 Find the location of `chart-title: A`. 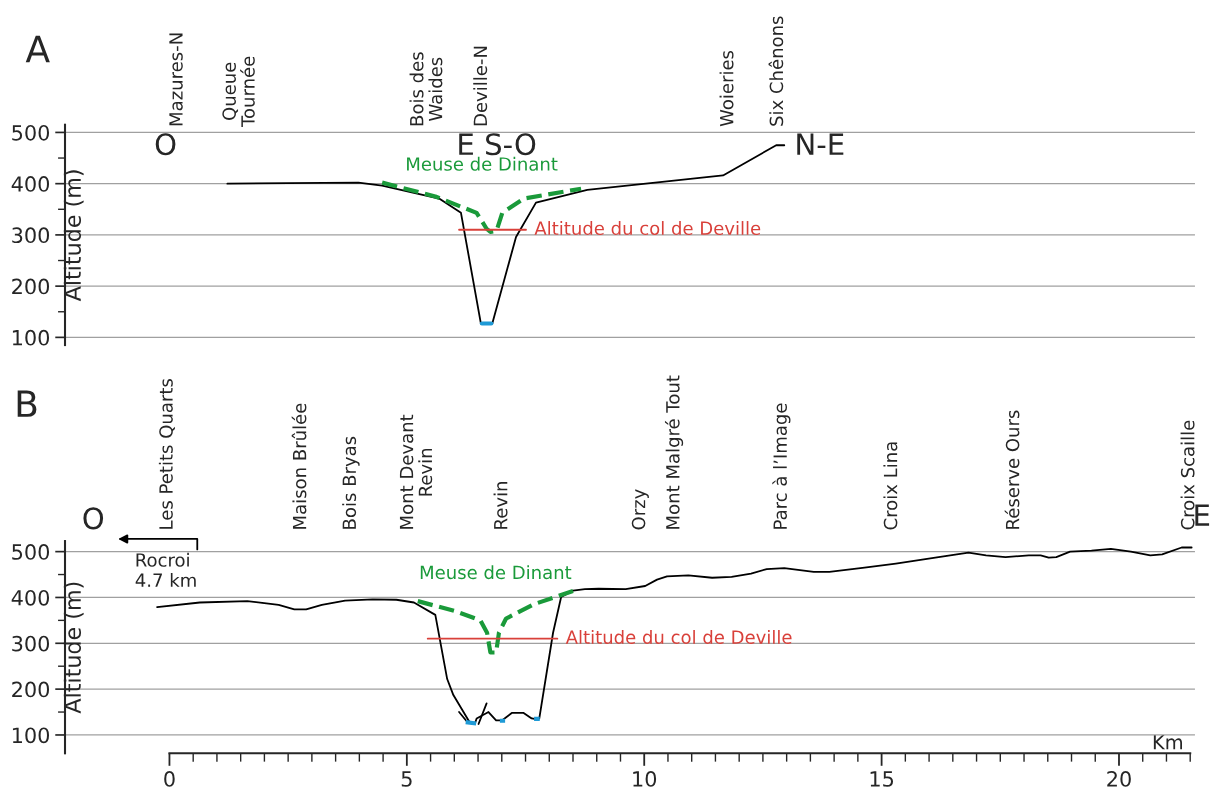

chart-title: A is located at coordinates (37, 49).